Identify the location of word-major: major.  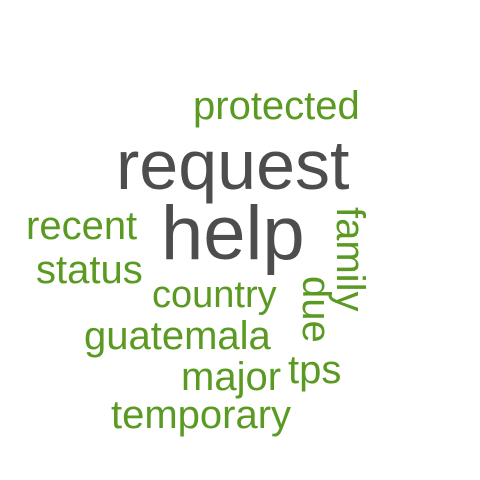
(231, 377).